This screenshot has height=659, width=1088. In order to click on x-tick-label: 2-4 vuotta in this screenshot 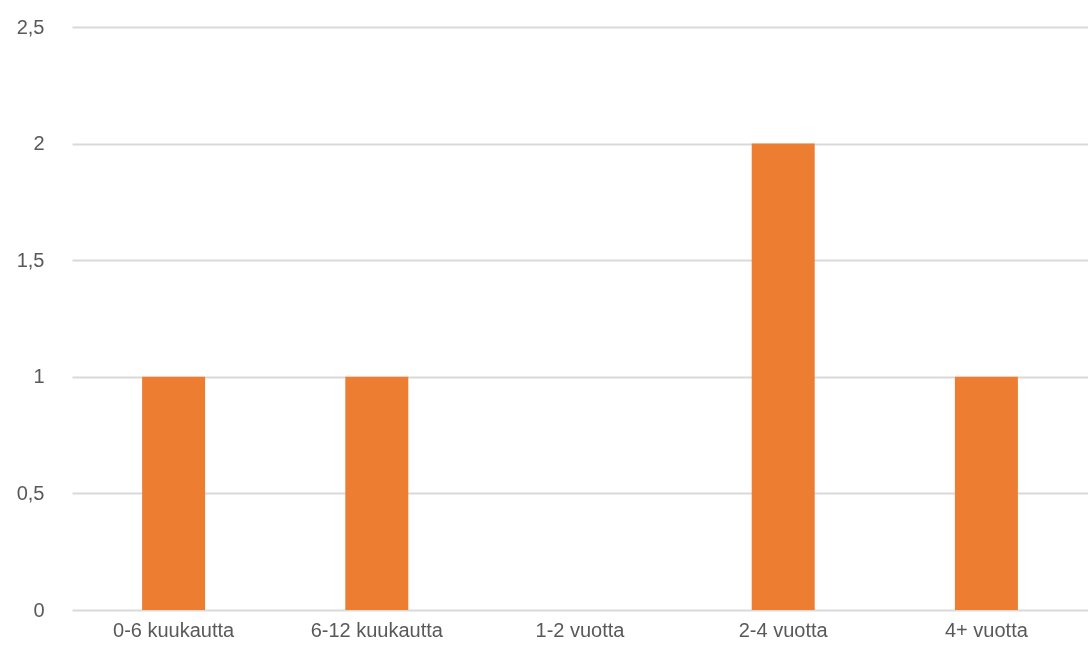, I will do `click(783, 629)`.